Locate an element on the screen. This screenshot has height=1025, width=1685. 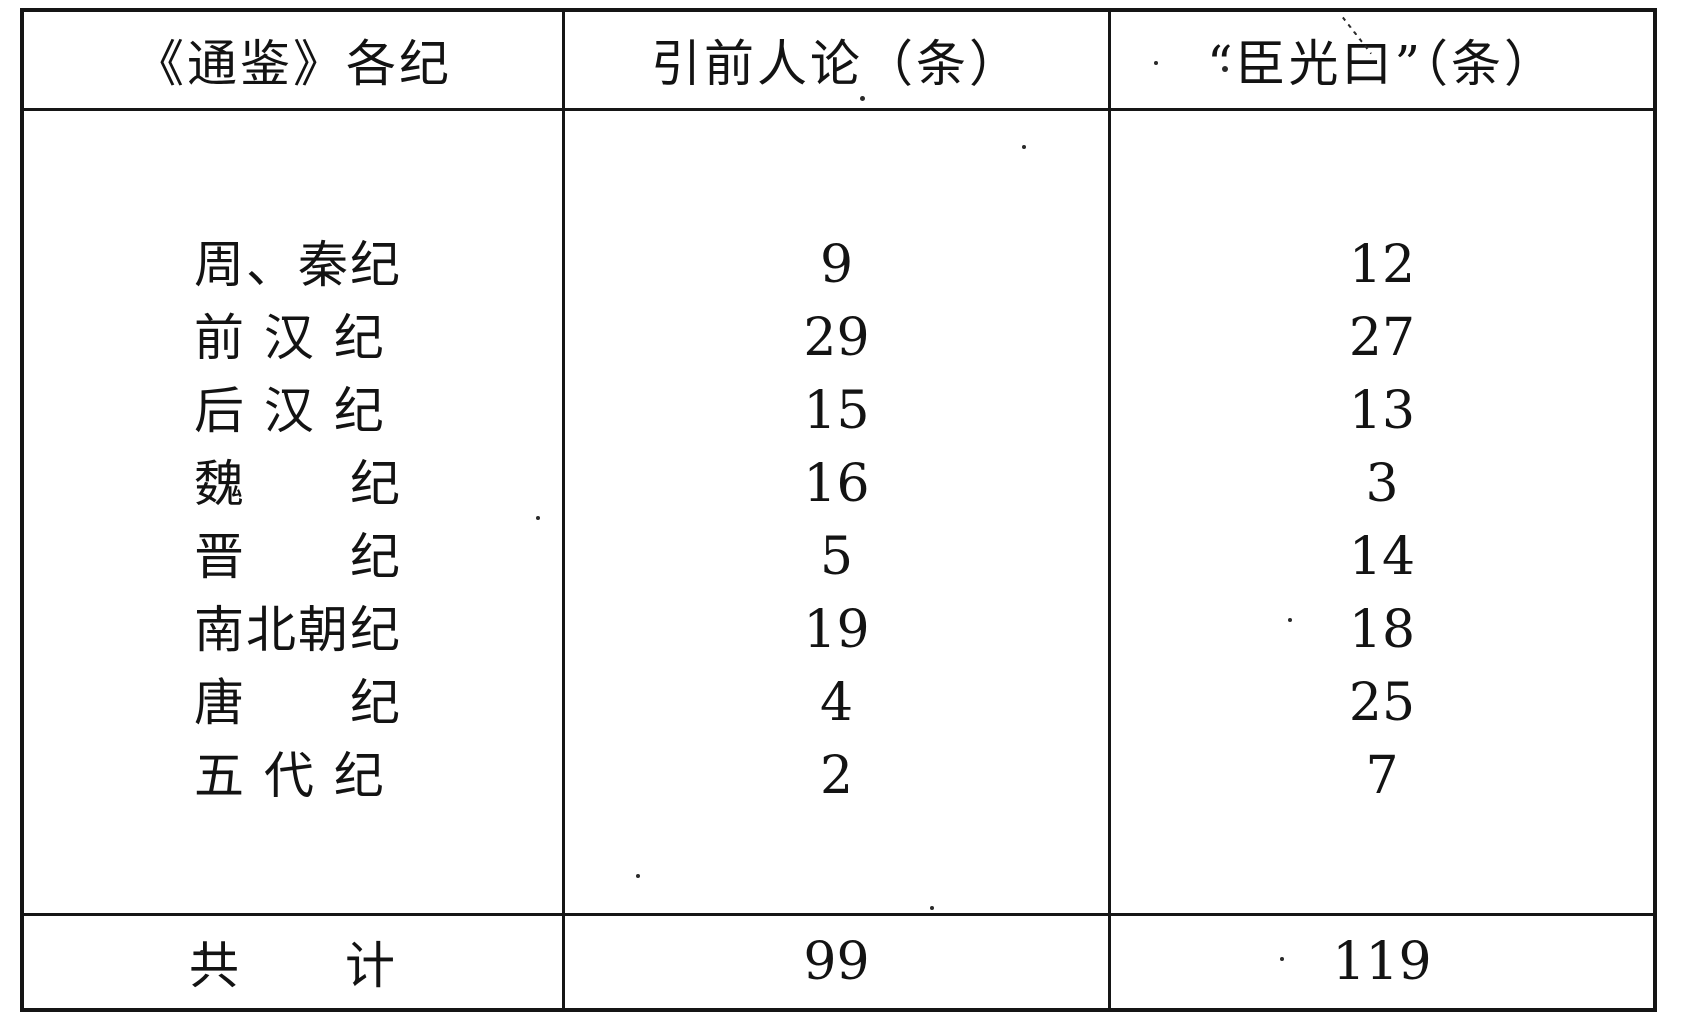
chenguang-count-value: 14 is located at coordinates (1382, 557).